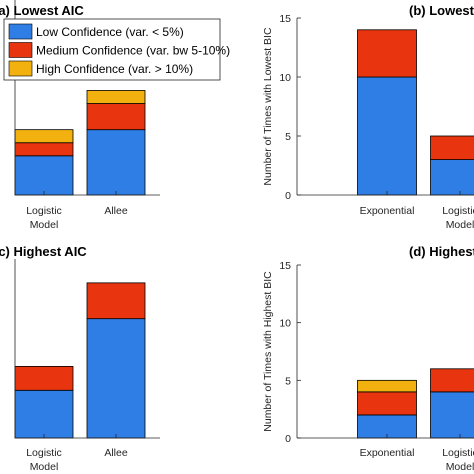 This screenshot has width=474, height=474. Describe the element at coordinates (452, 177) in the screenshot. I see `bar-b-logistic-s0` at that location.